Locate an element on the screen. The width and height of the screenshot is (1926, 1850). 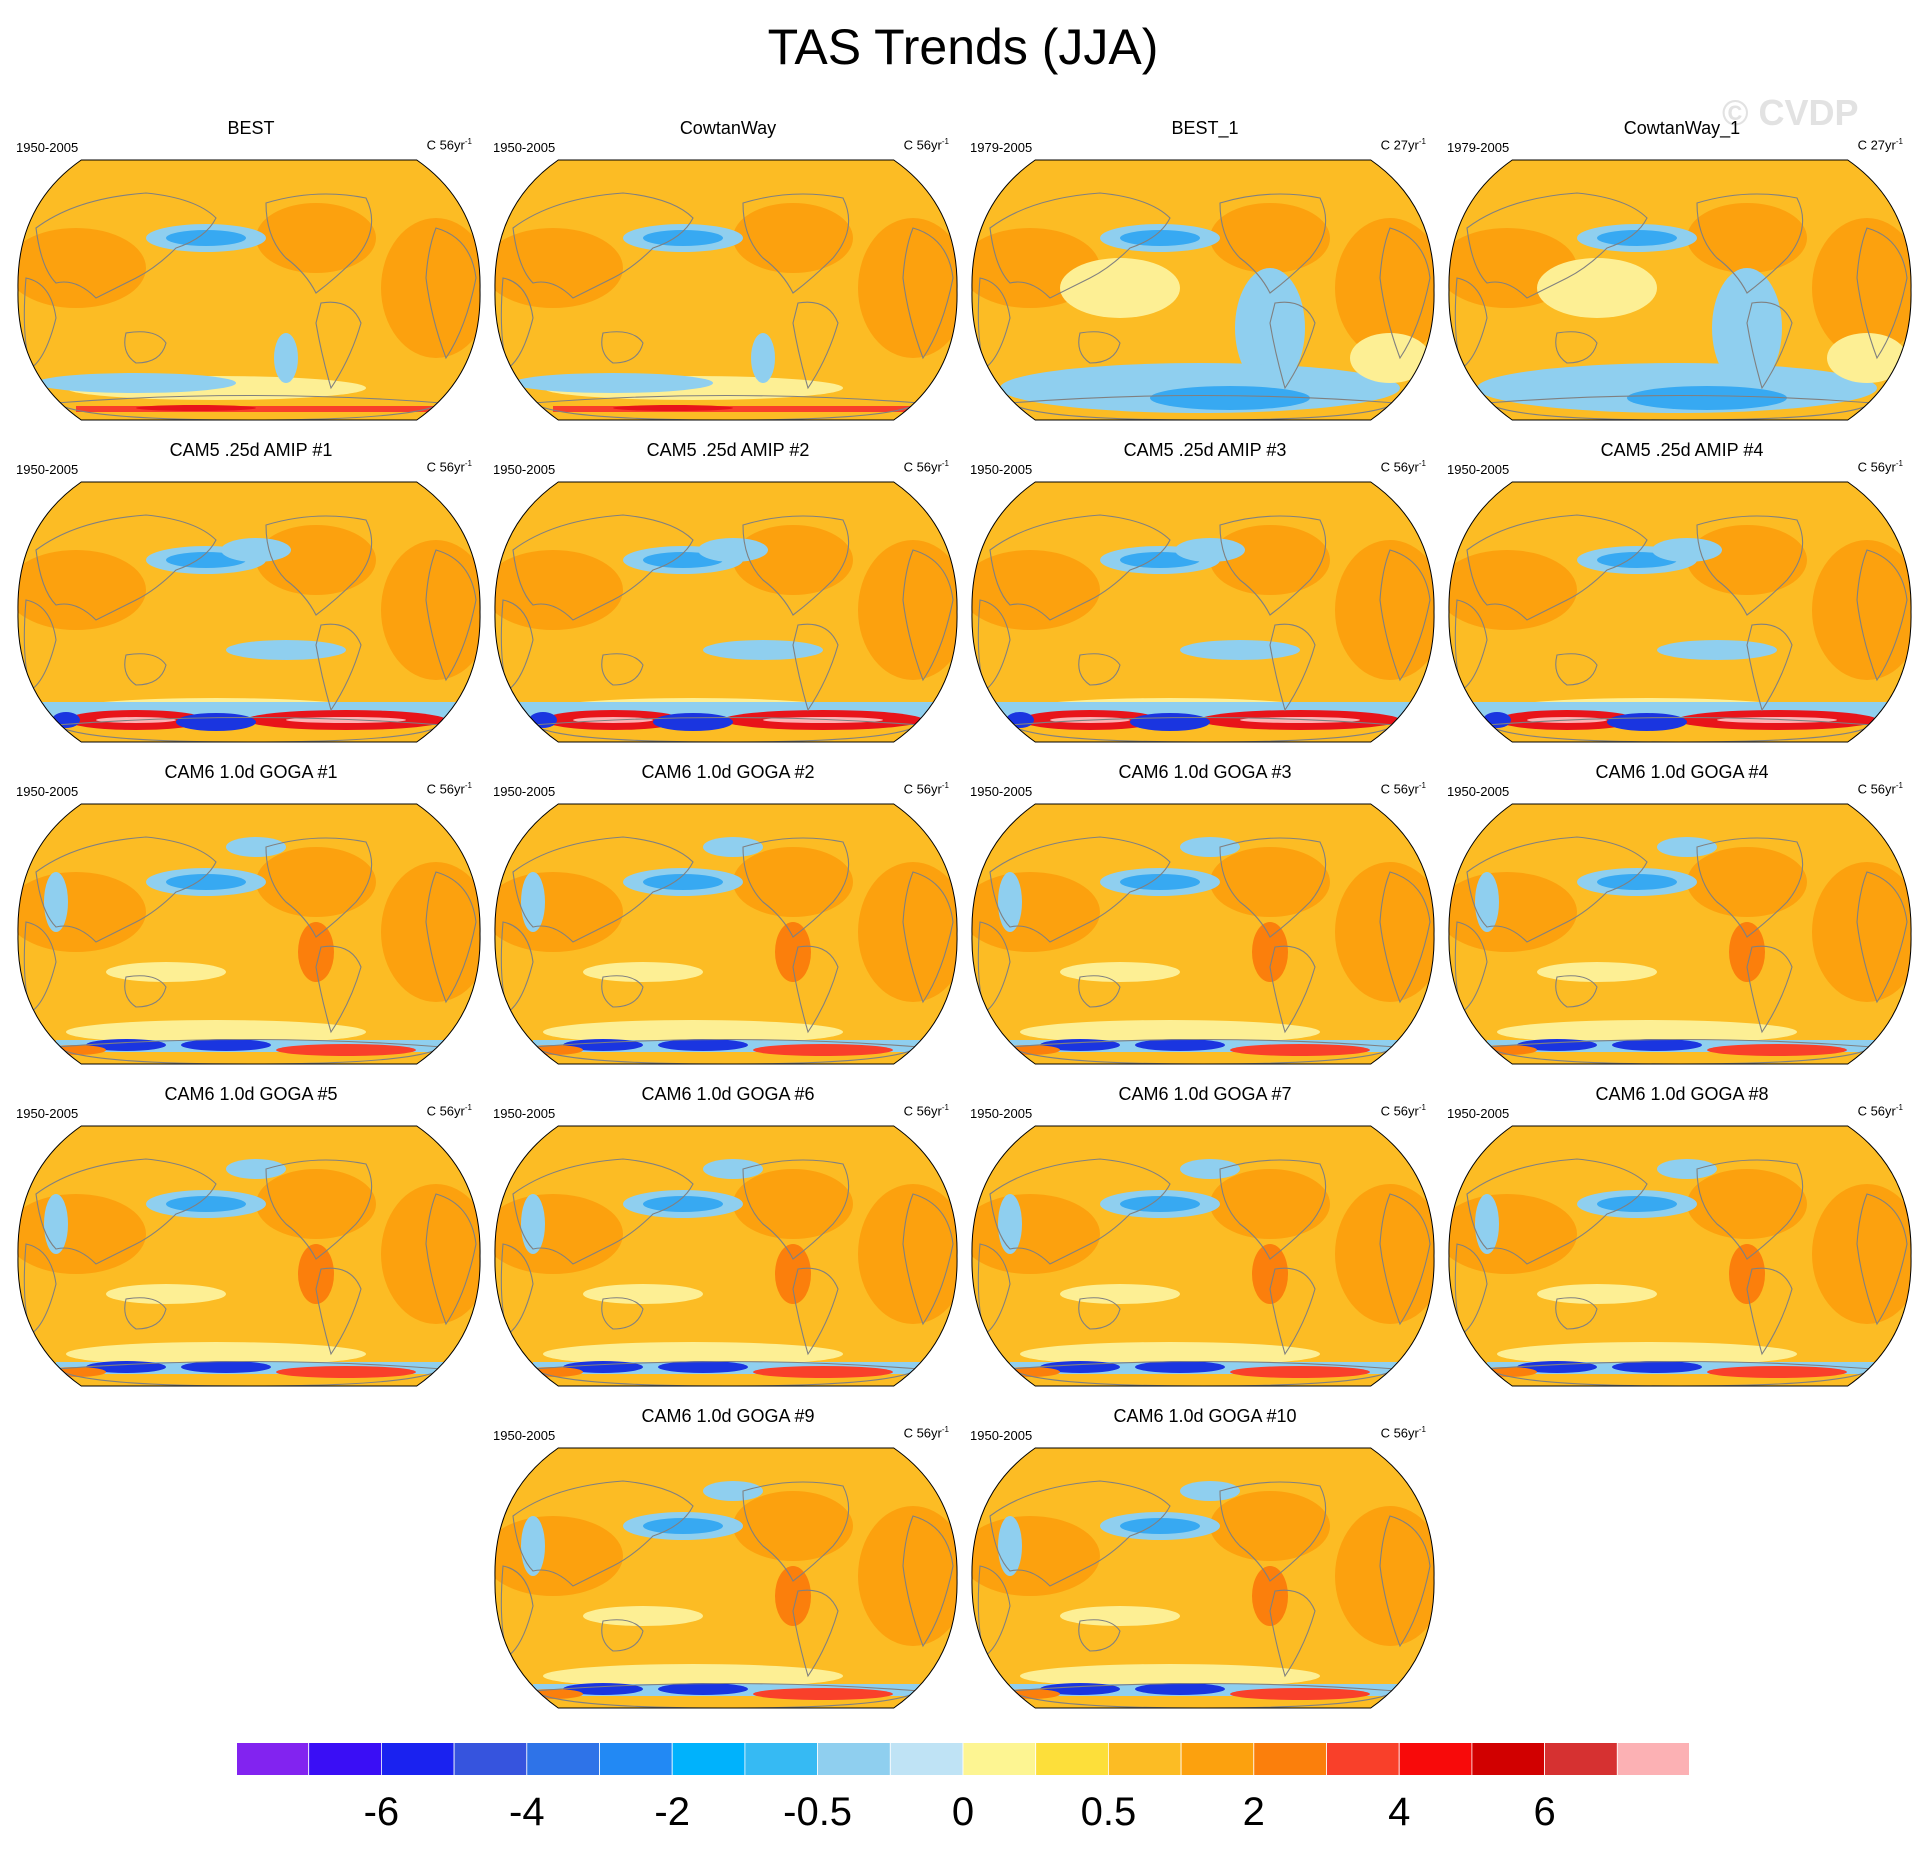
panel-title: CAM5 .25d AMIP #2 is located at coordinates (728, 450).